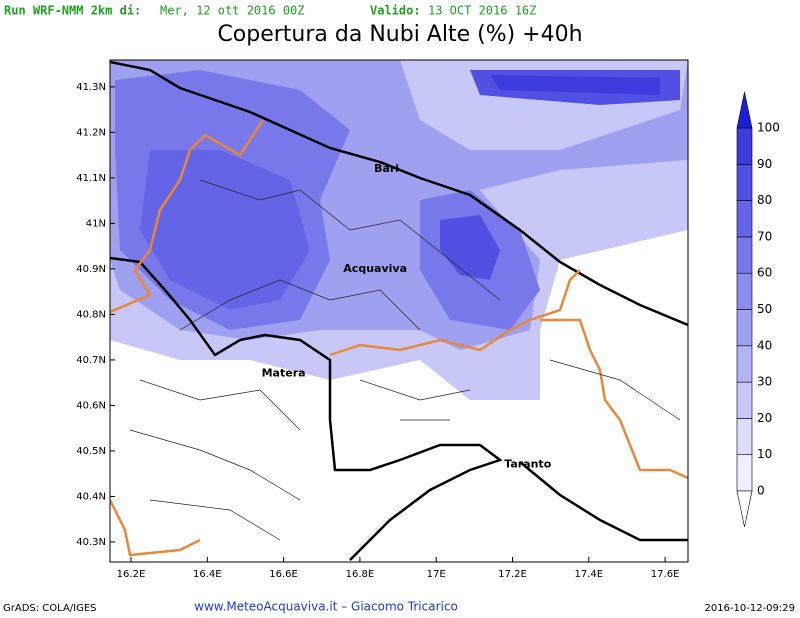 This screenshot has height=618, width=800. Describe the element at coordinates (386, 168) in the screenshot. I see `city-label: Bari` at that location.